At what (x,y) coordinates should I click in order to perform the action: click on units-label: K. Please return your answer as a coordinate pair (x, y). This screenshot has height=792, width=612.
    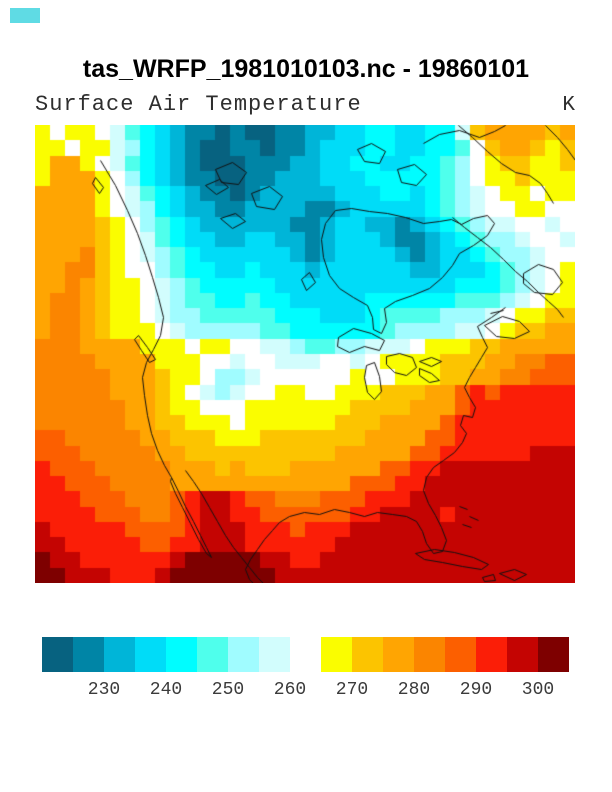
    Looking at the image, I should click on (568, 105).